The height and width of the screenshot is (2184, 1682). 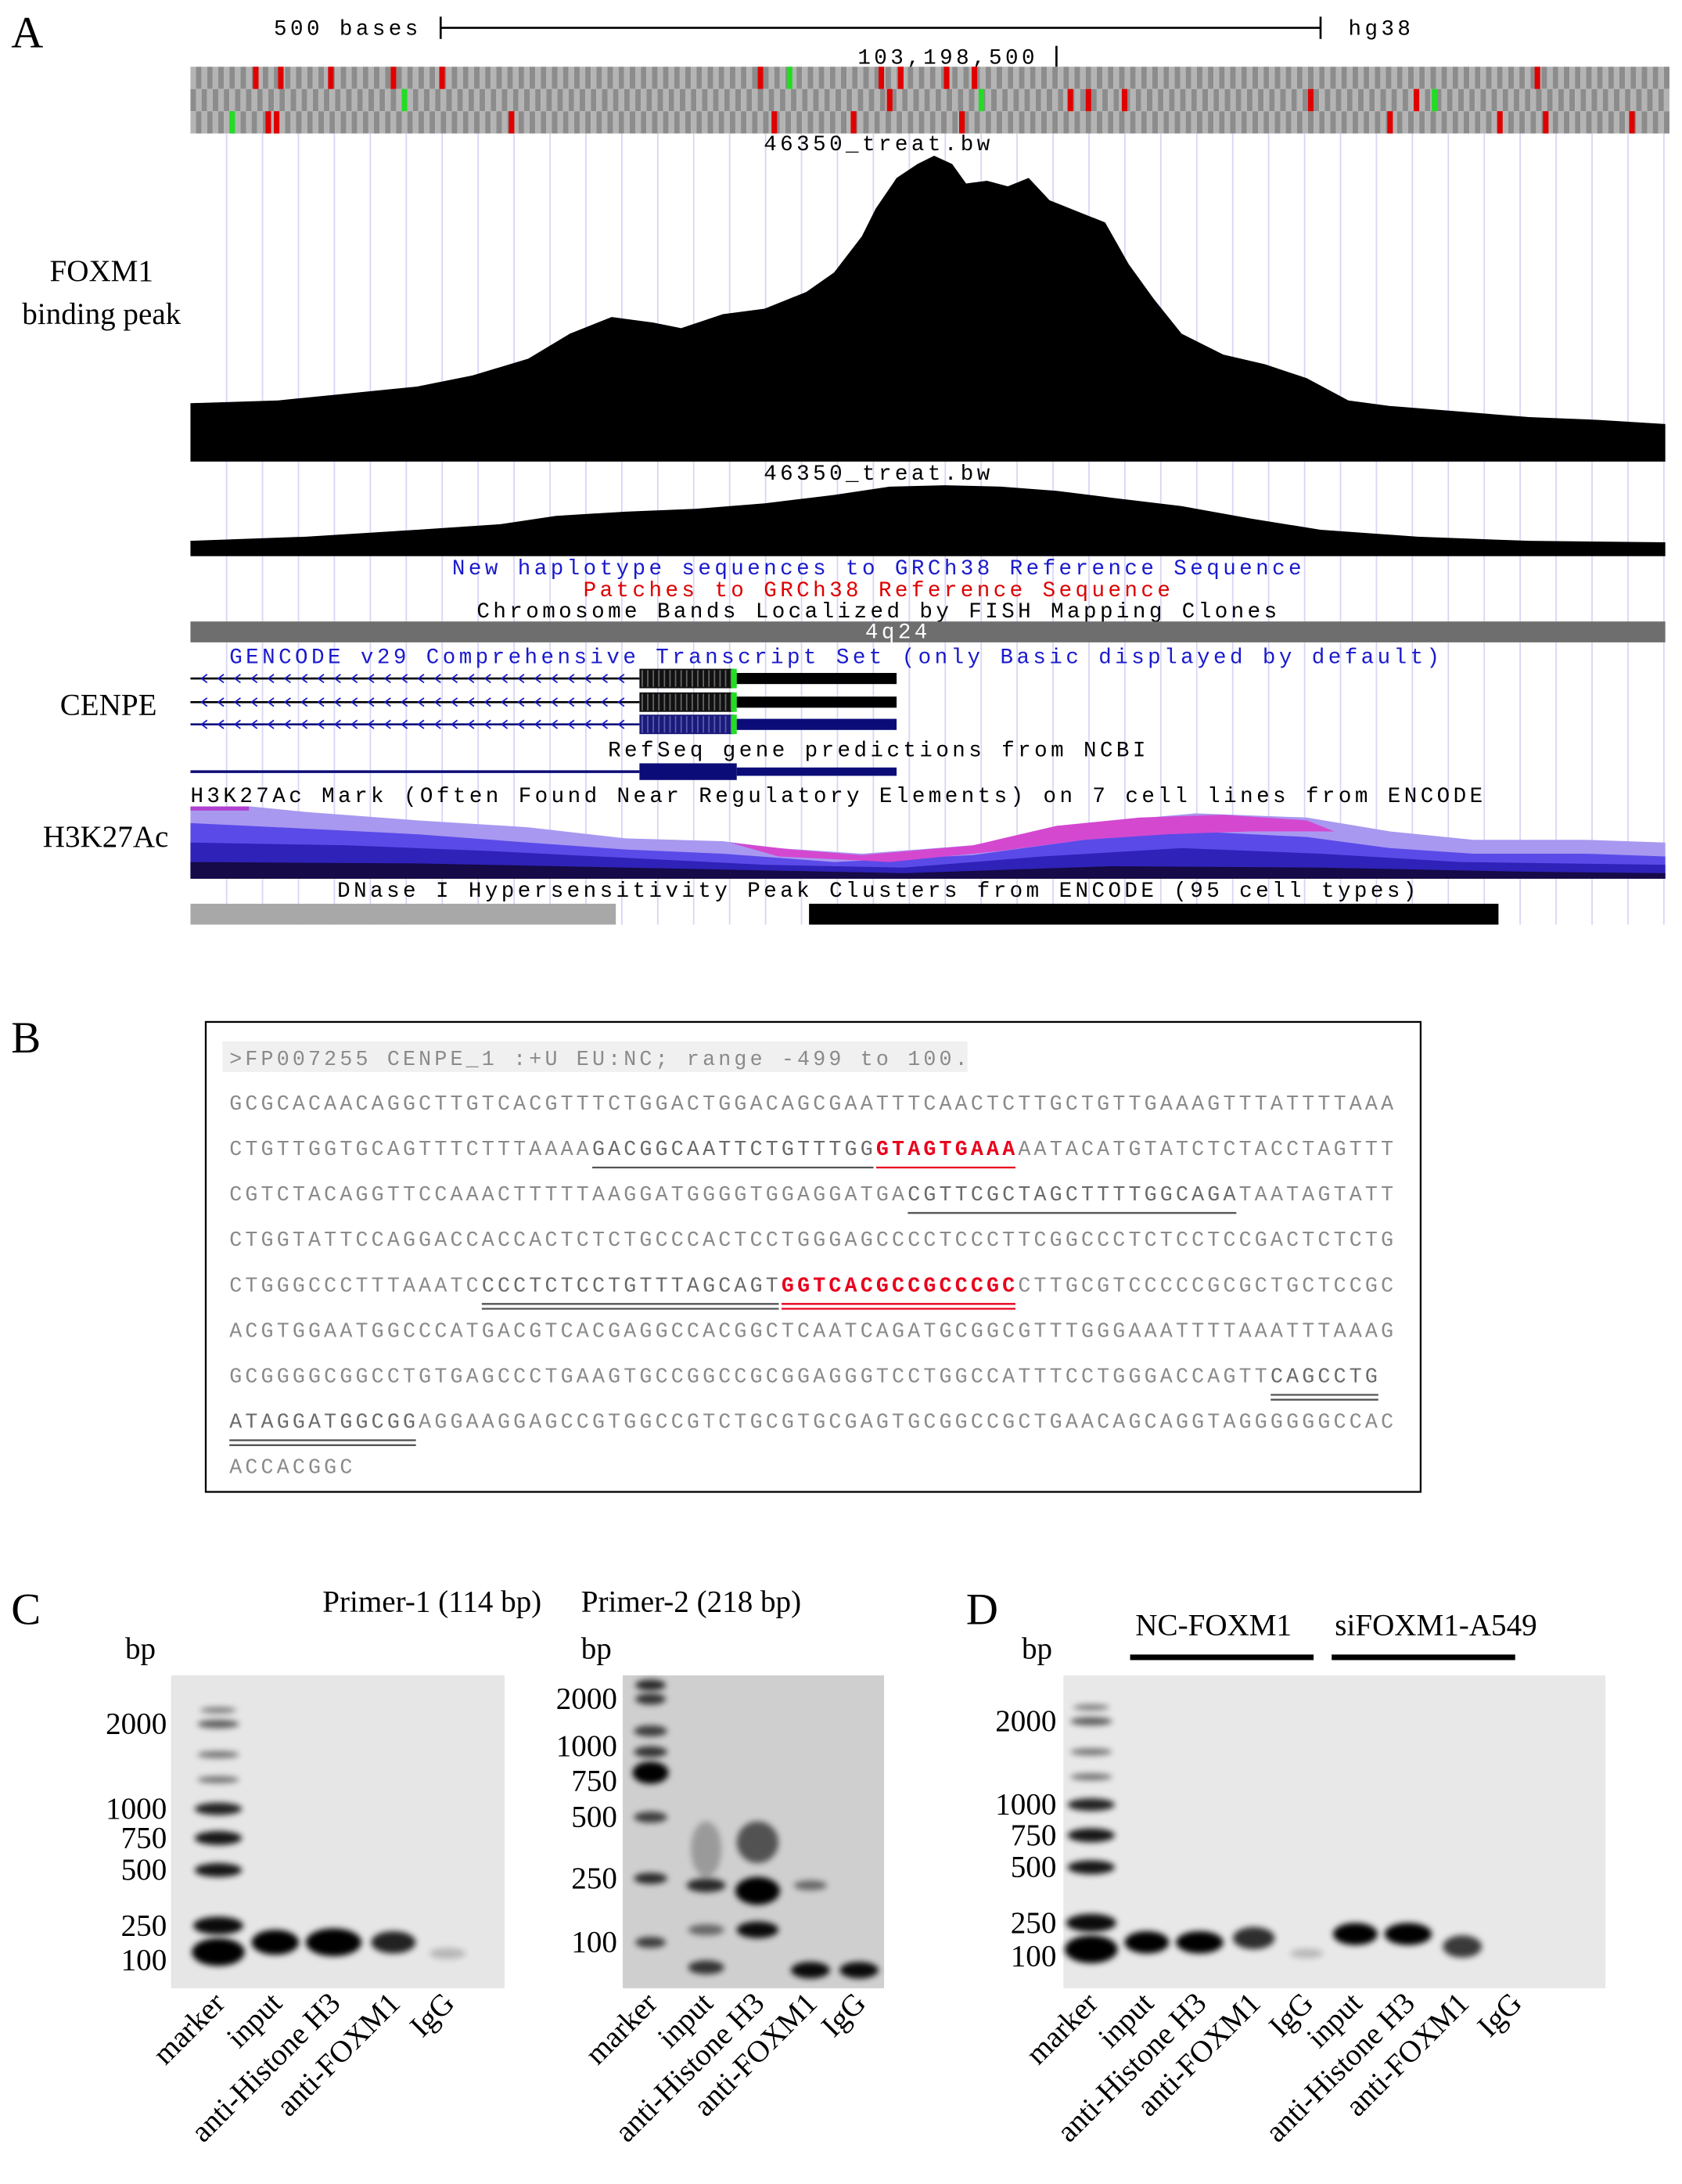 I want to click on start-codon, so click(x=734, y=724).